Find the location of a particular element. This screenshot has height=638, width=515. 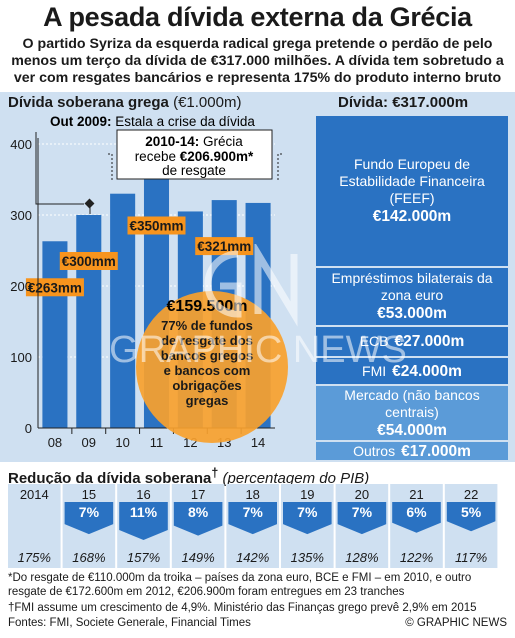

debt-pct-value: 175% is located at coordinates (34, 557).